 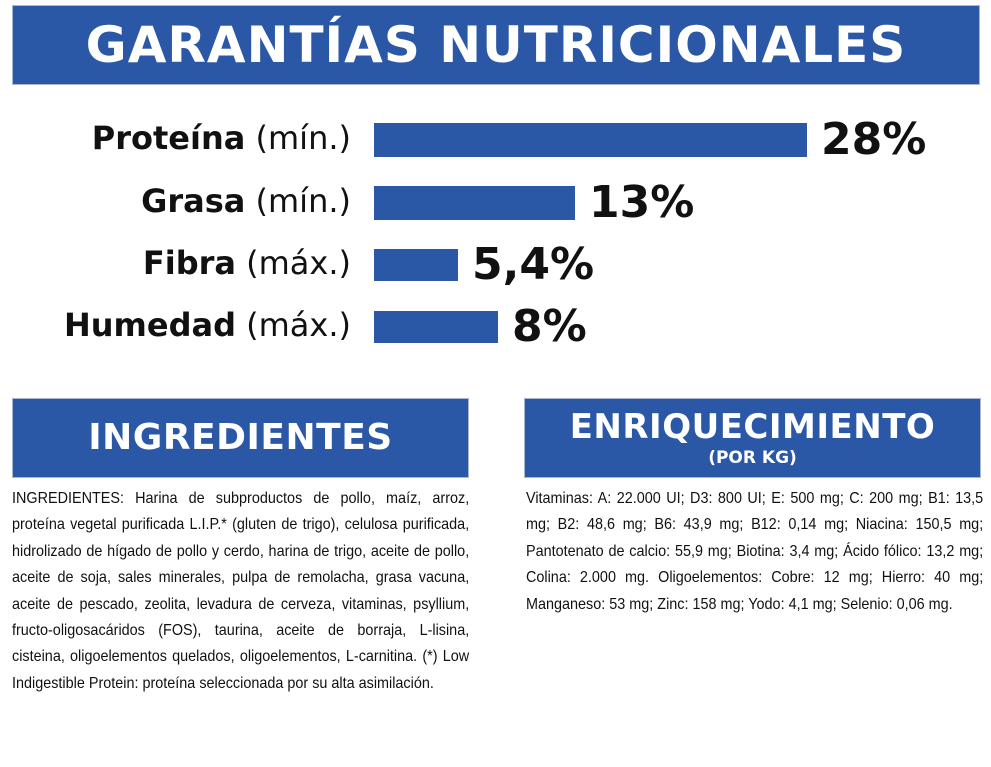 I want to click on row-label-fibra: Fibra (máx.), so click(x=247, y=263).